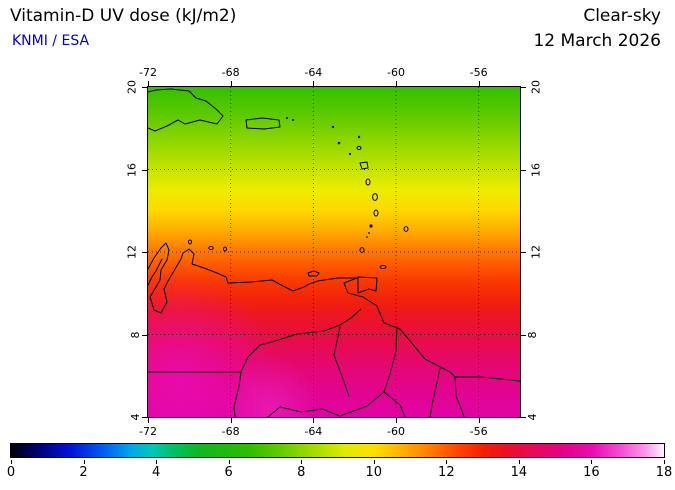  Describe the element at coordinates (329, 430) in the screenshot. I see `x-axis-bottom: -72 -68 -64 -60 -56` at that location.